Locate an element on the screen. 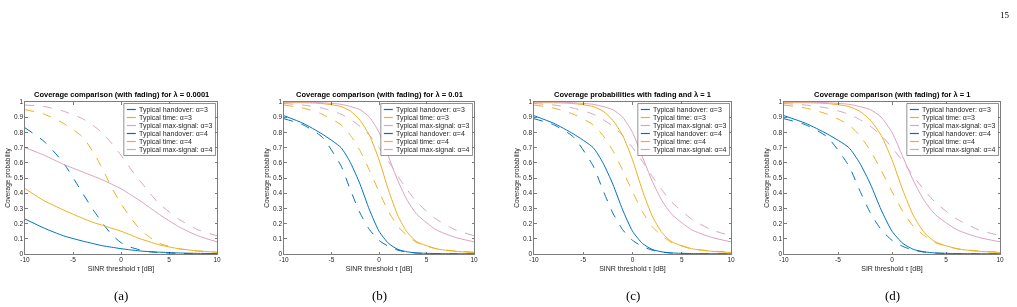 This screenshot has height=307, width=1017. text: 15 is located at coordinates (1005, 15).